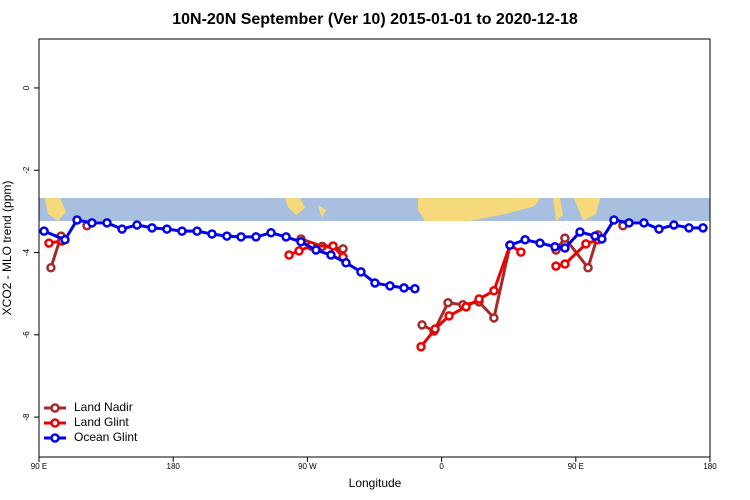  Describe the element at coordinates (375, 483) in the screenshot. I see `x-axis-label: Longitude` at that location.